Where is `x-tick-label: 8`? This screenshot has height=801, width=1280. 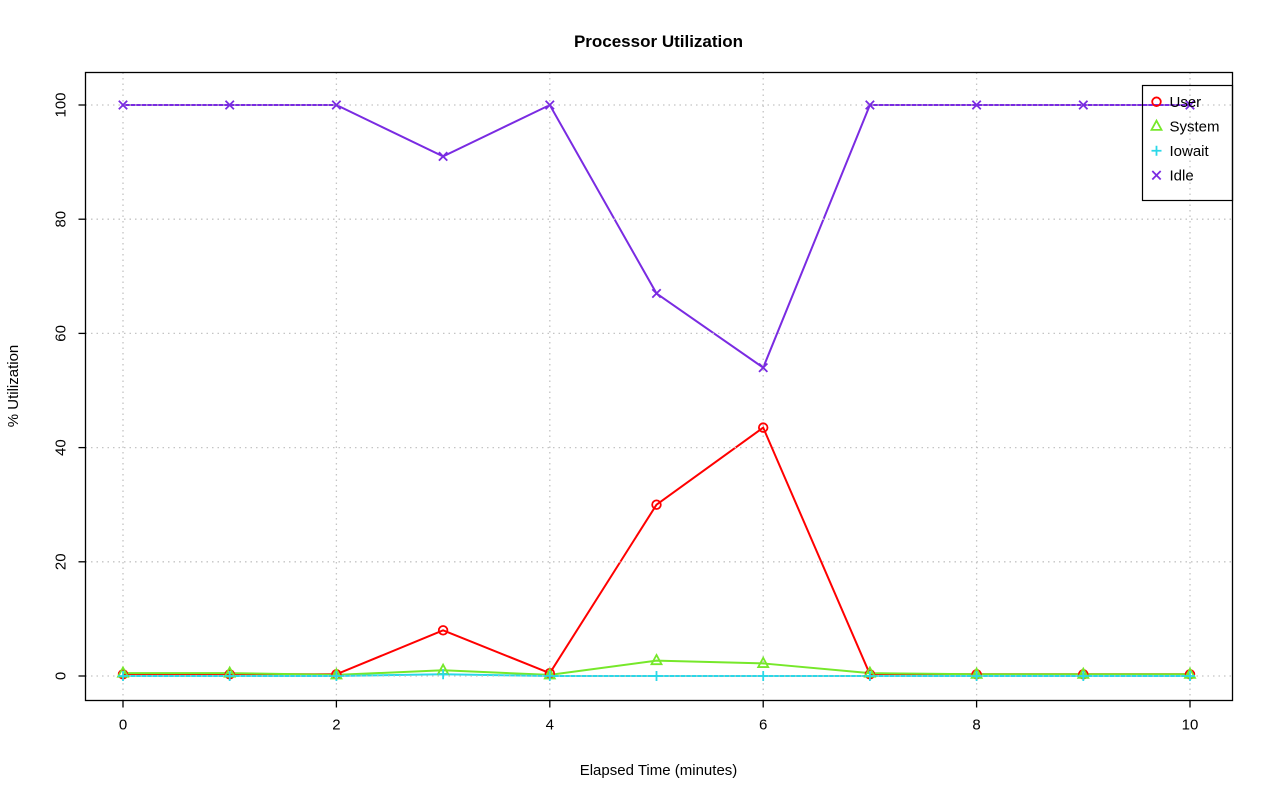
x-tick-label: 8 is located at coordinates (976, 725).